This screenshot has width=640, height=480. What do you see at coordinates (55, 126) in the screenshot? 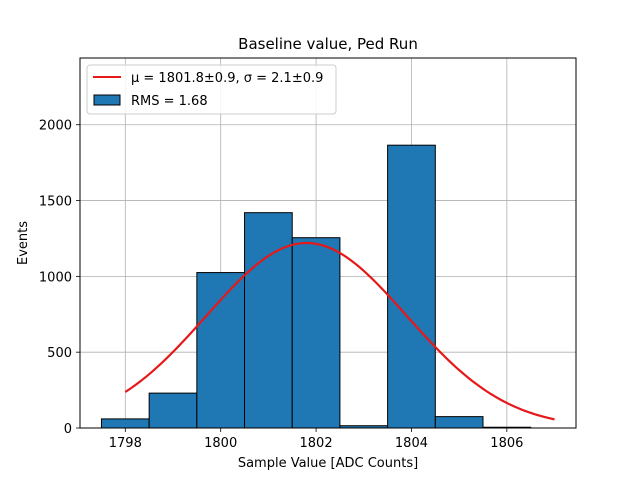
I see `y-tick-label: 2000` at bounding box center [55, 126].